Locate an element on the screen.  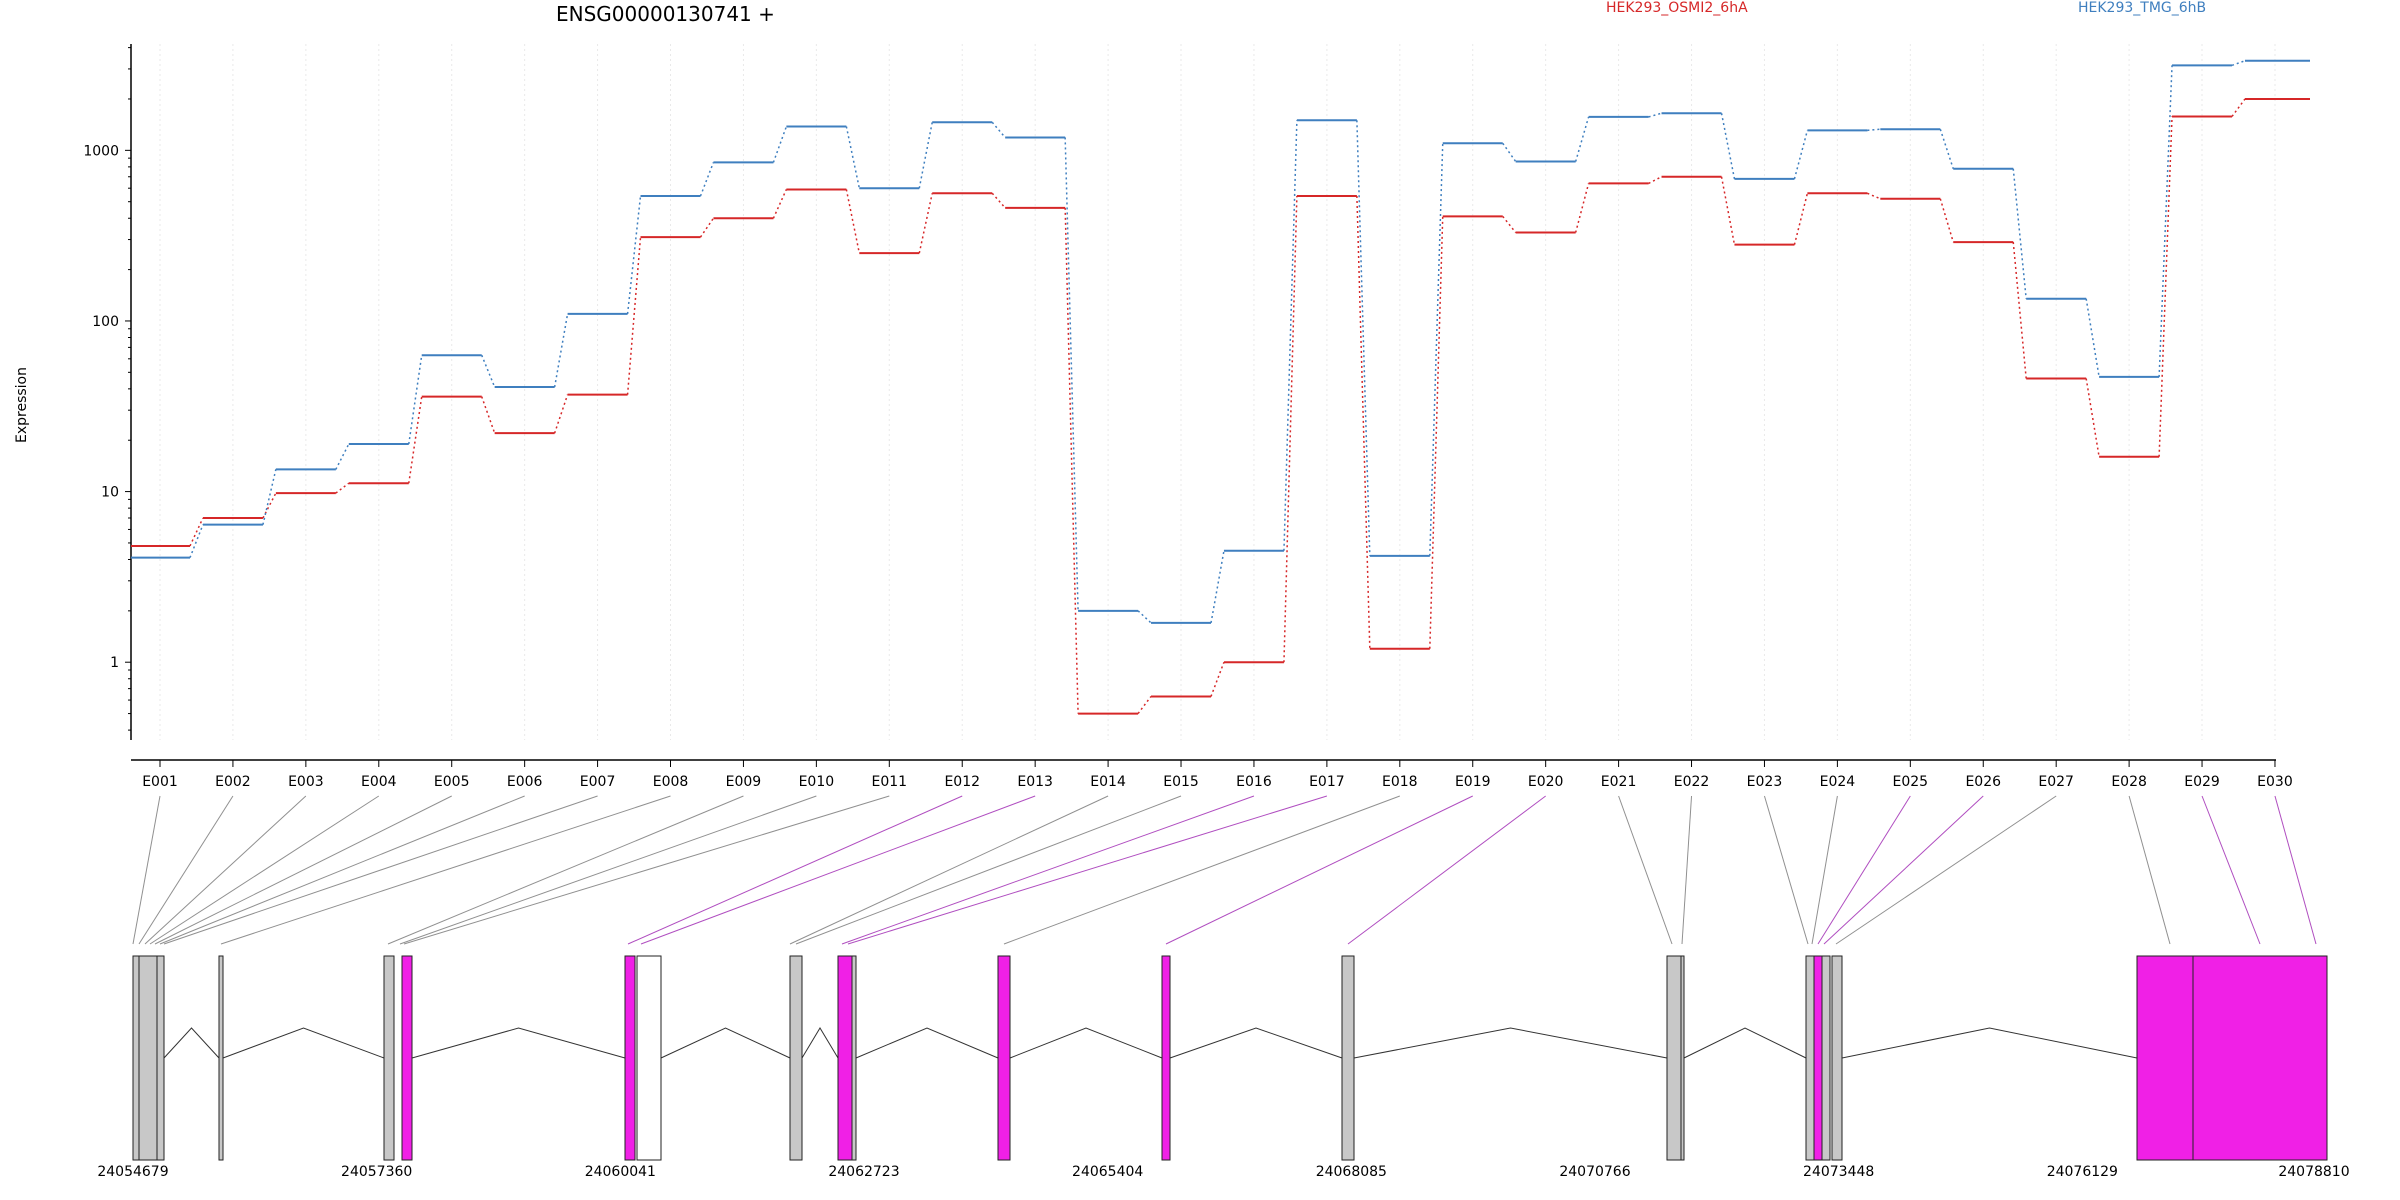
transition-e013 is located at coordinates (1071, 460).